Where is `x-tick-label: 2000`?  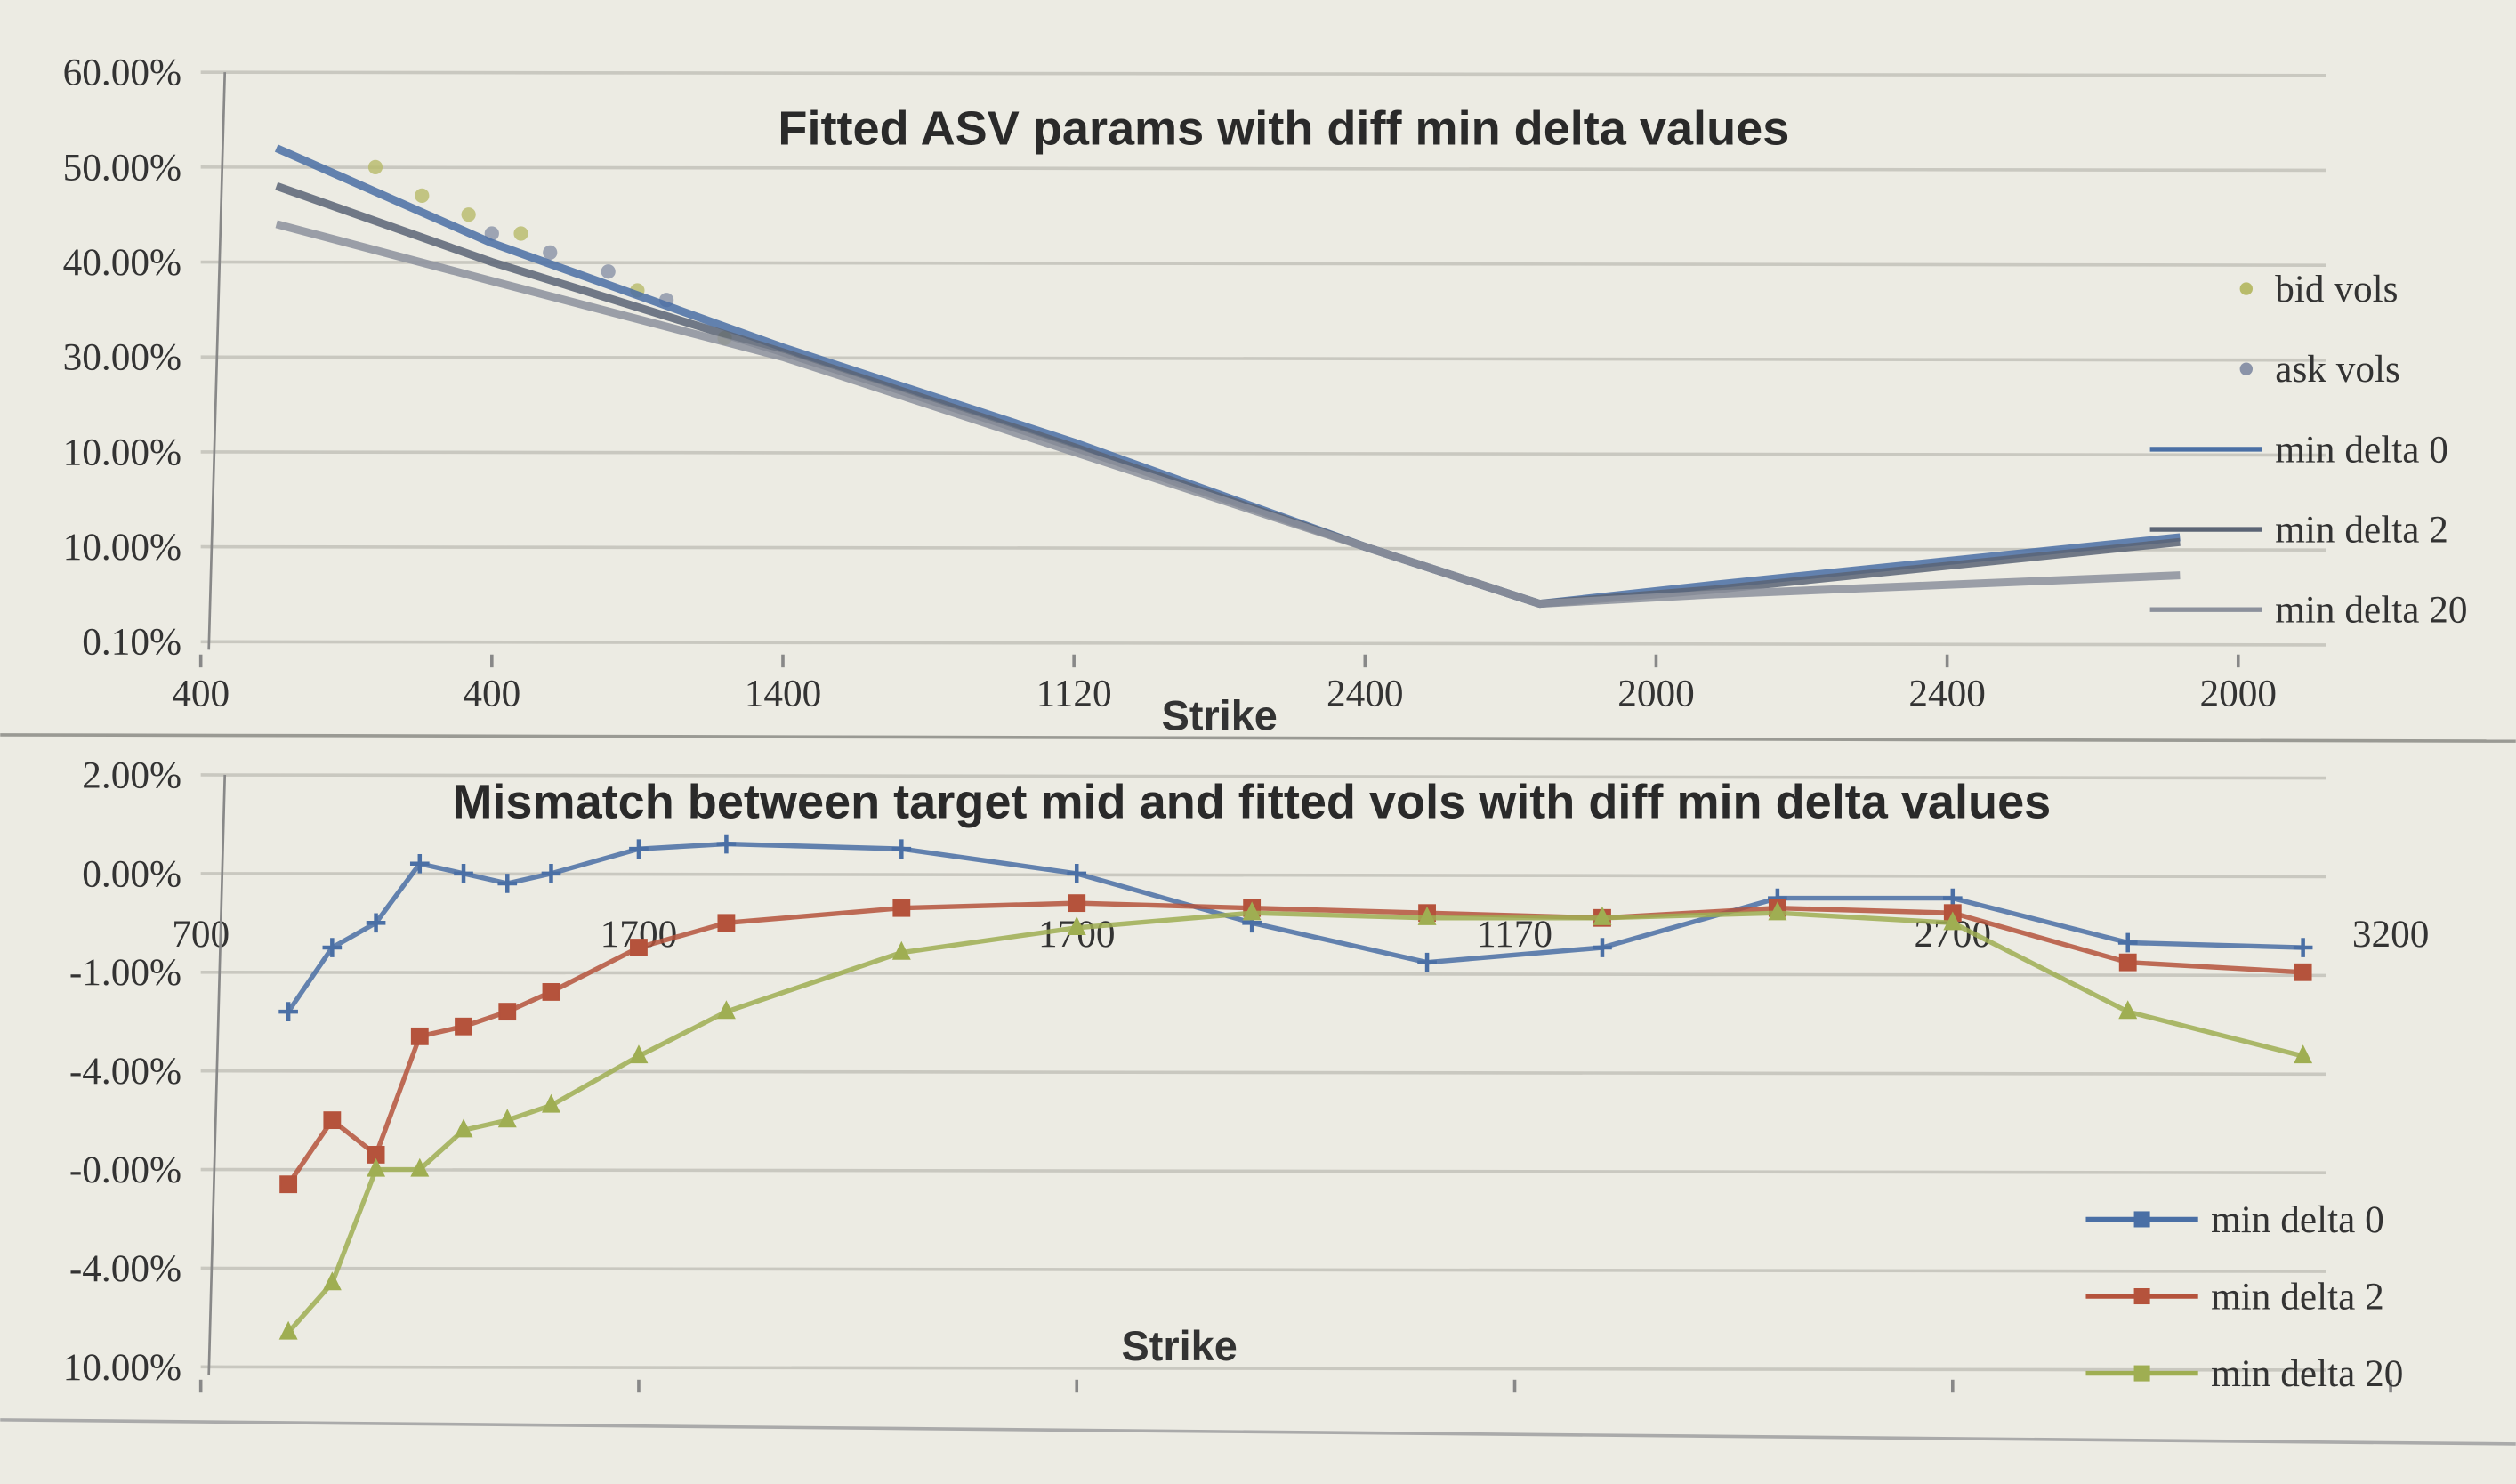 x-tick-label: 2000 is located at coordinates (2239, 693).